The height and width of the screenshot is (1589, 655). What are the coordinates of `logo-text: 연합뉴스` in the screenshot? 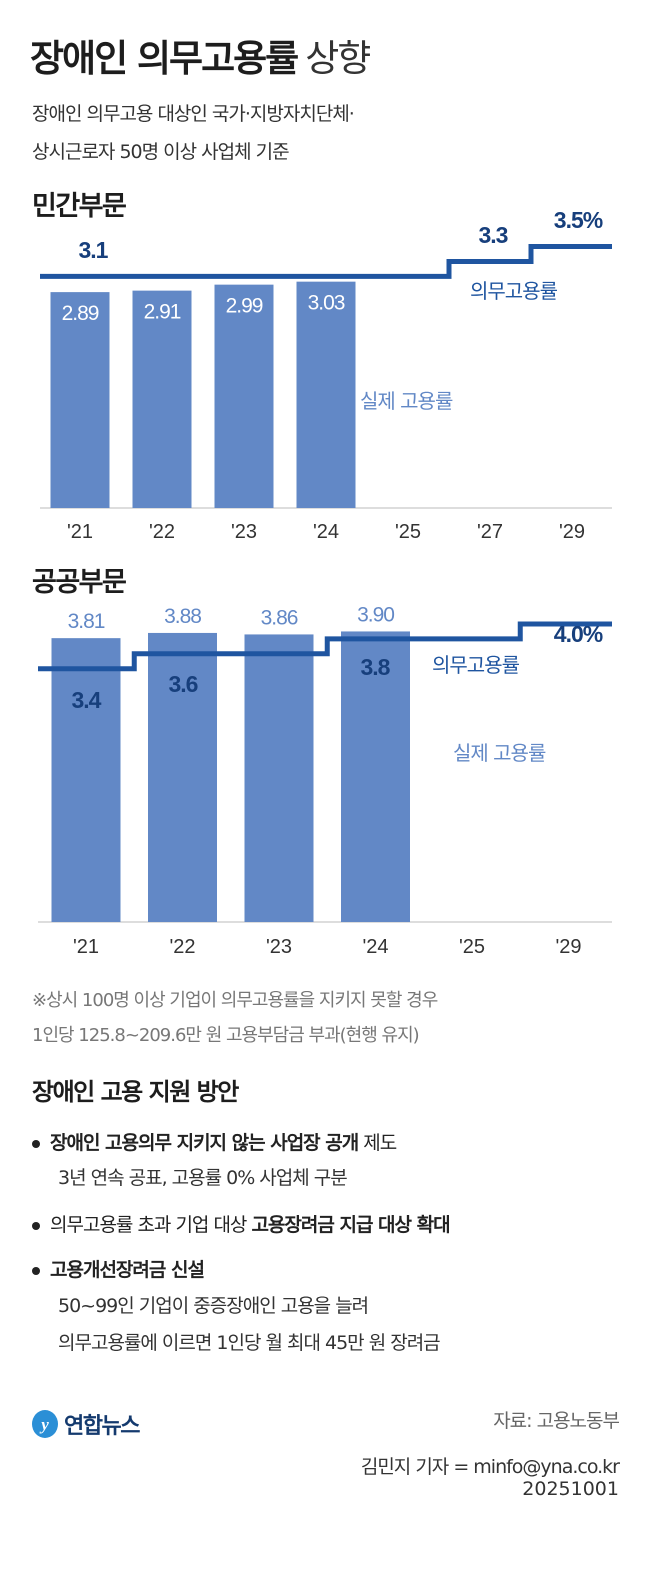 It's located at (102, 1426).